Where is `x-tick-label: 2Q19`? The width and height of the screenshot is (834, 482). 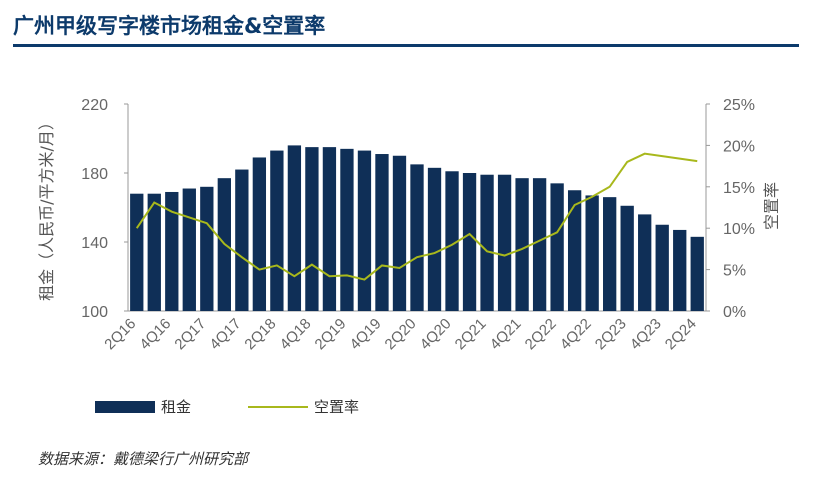
x-tick-label: 2Q19 is located at coordinates (331, 334).